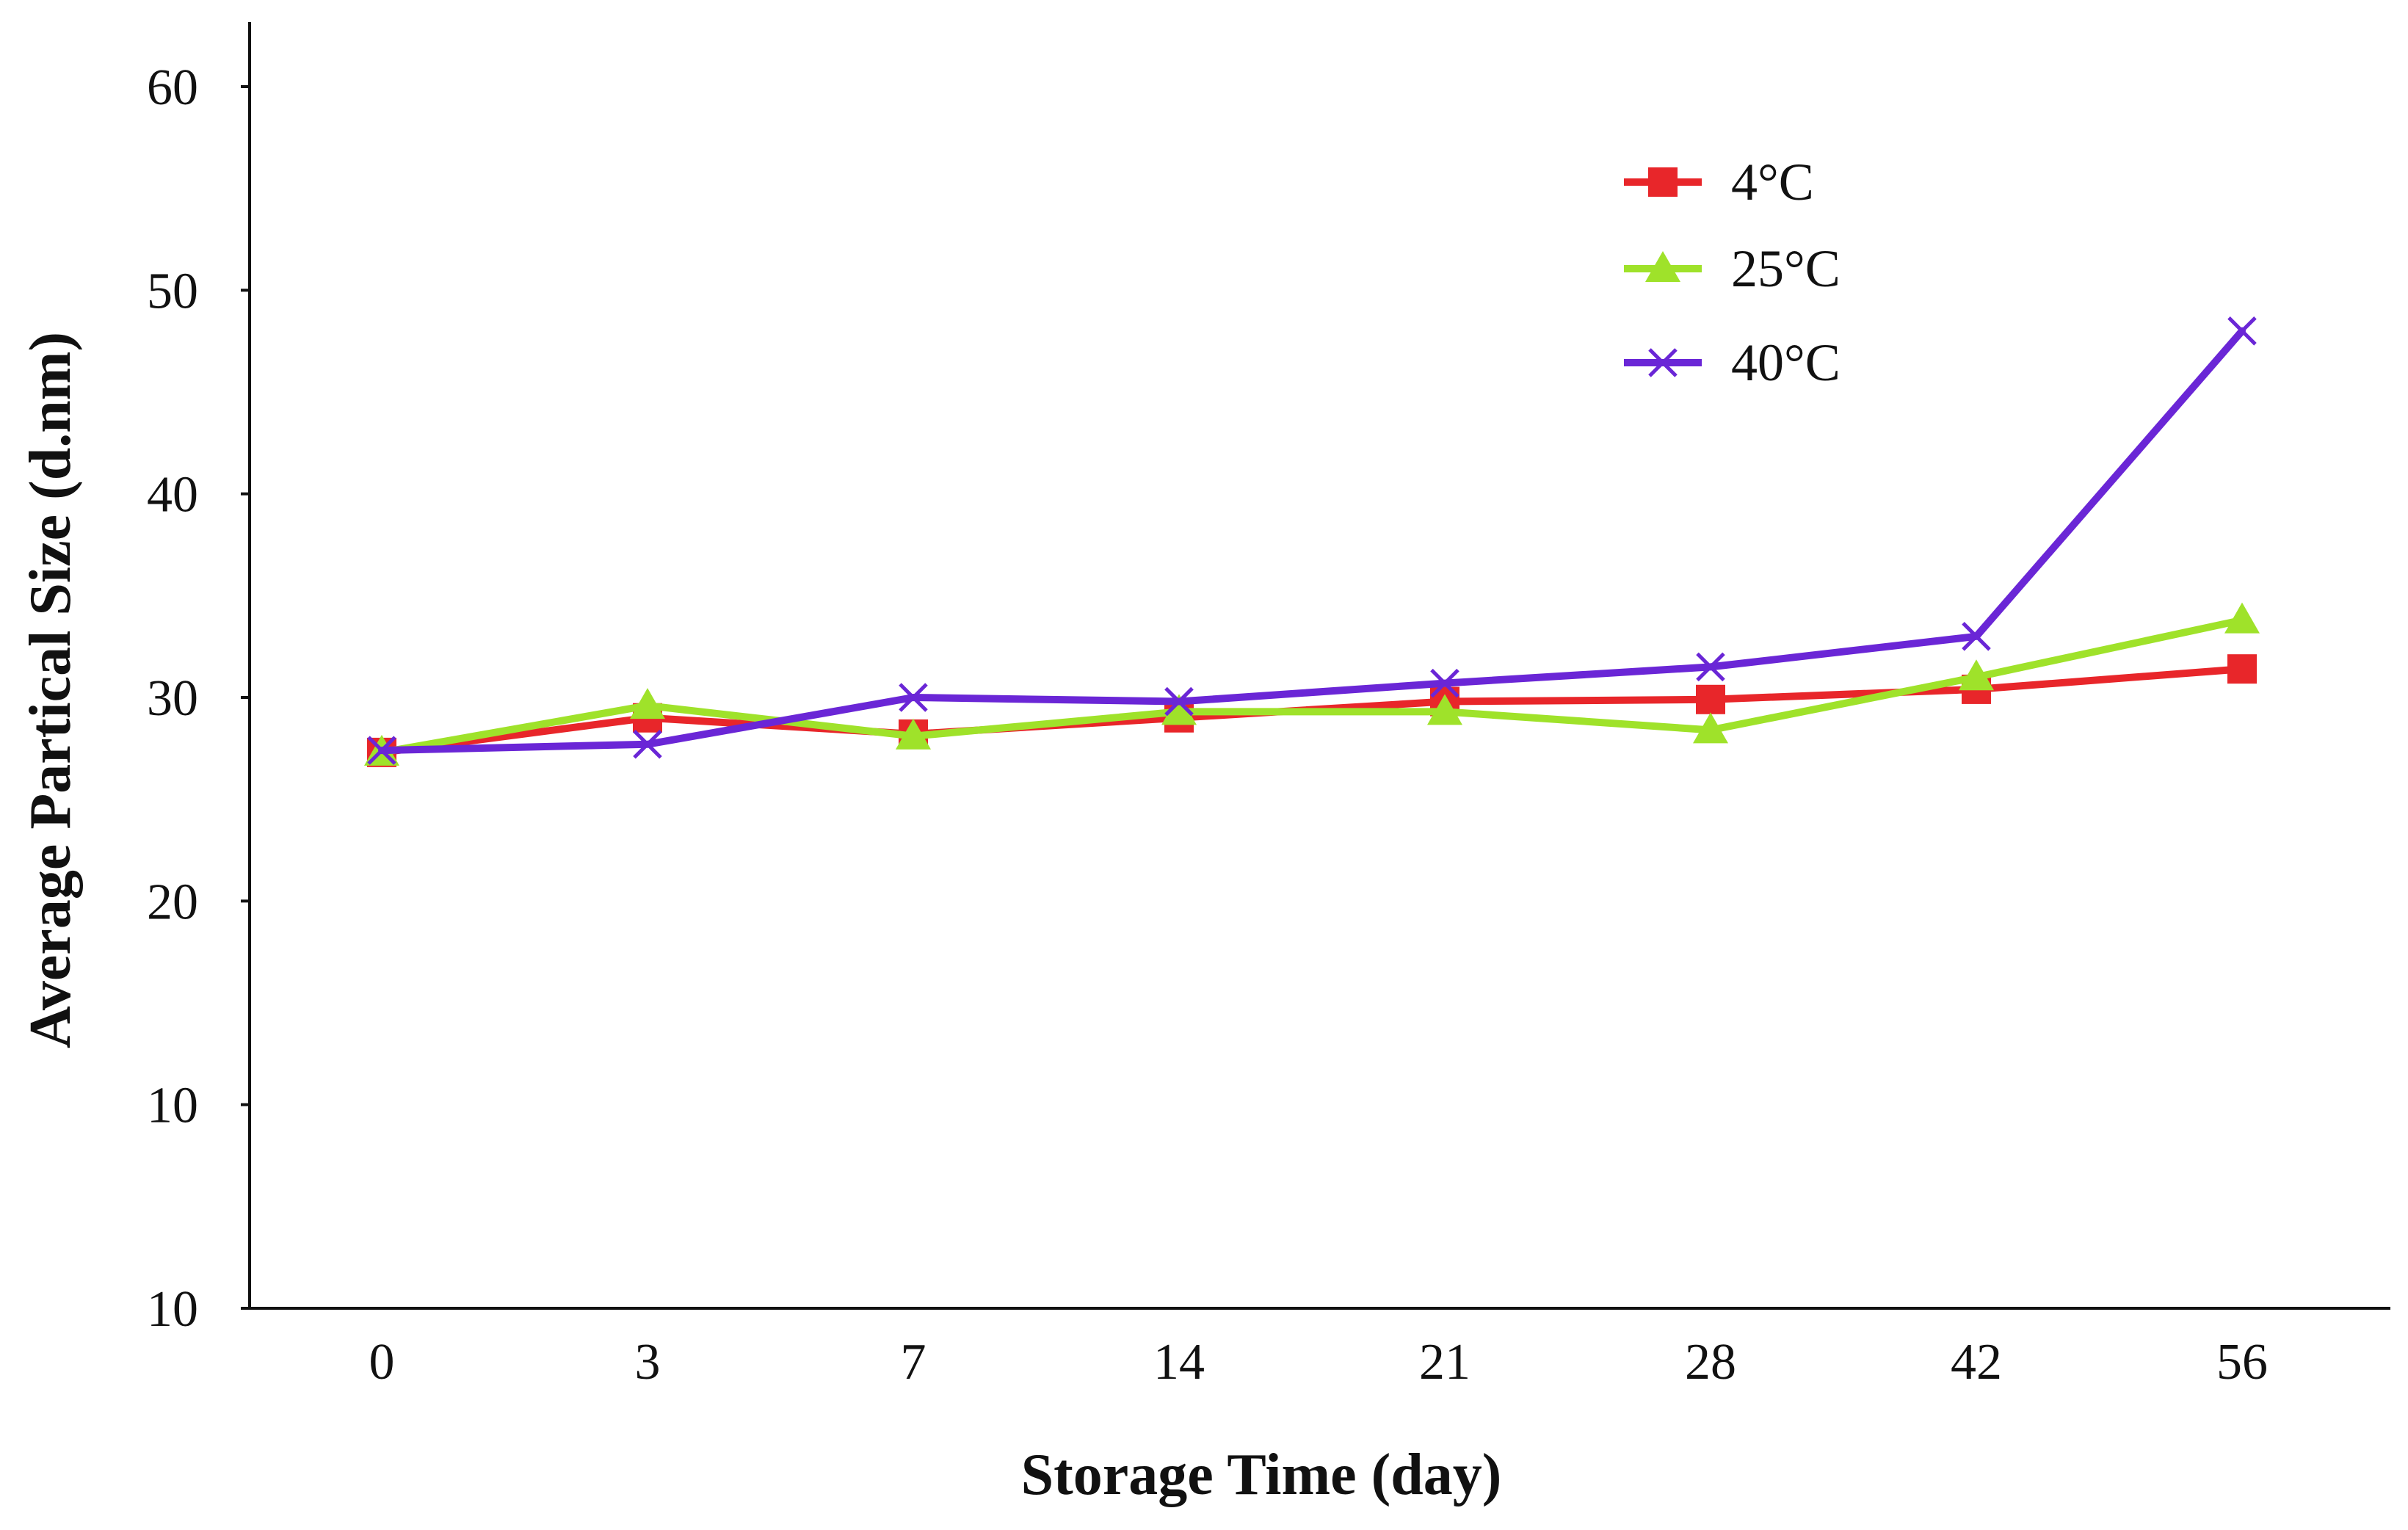 The width and height of the screenshot is (2408, 1530). I want to click on legend-label: 25°C, so click(1786, 268).